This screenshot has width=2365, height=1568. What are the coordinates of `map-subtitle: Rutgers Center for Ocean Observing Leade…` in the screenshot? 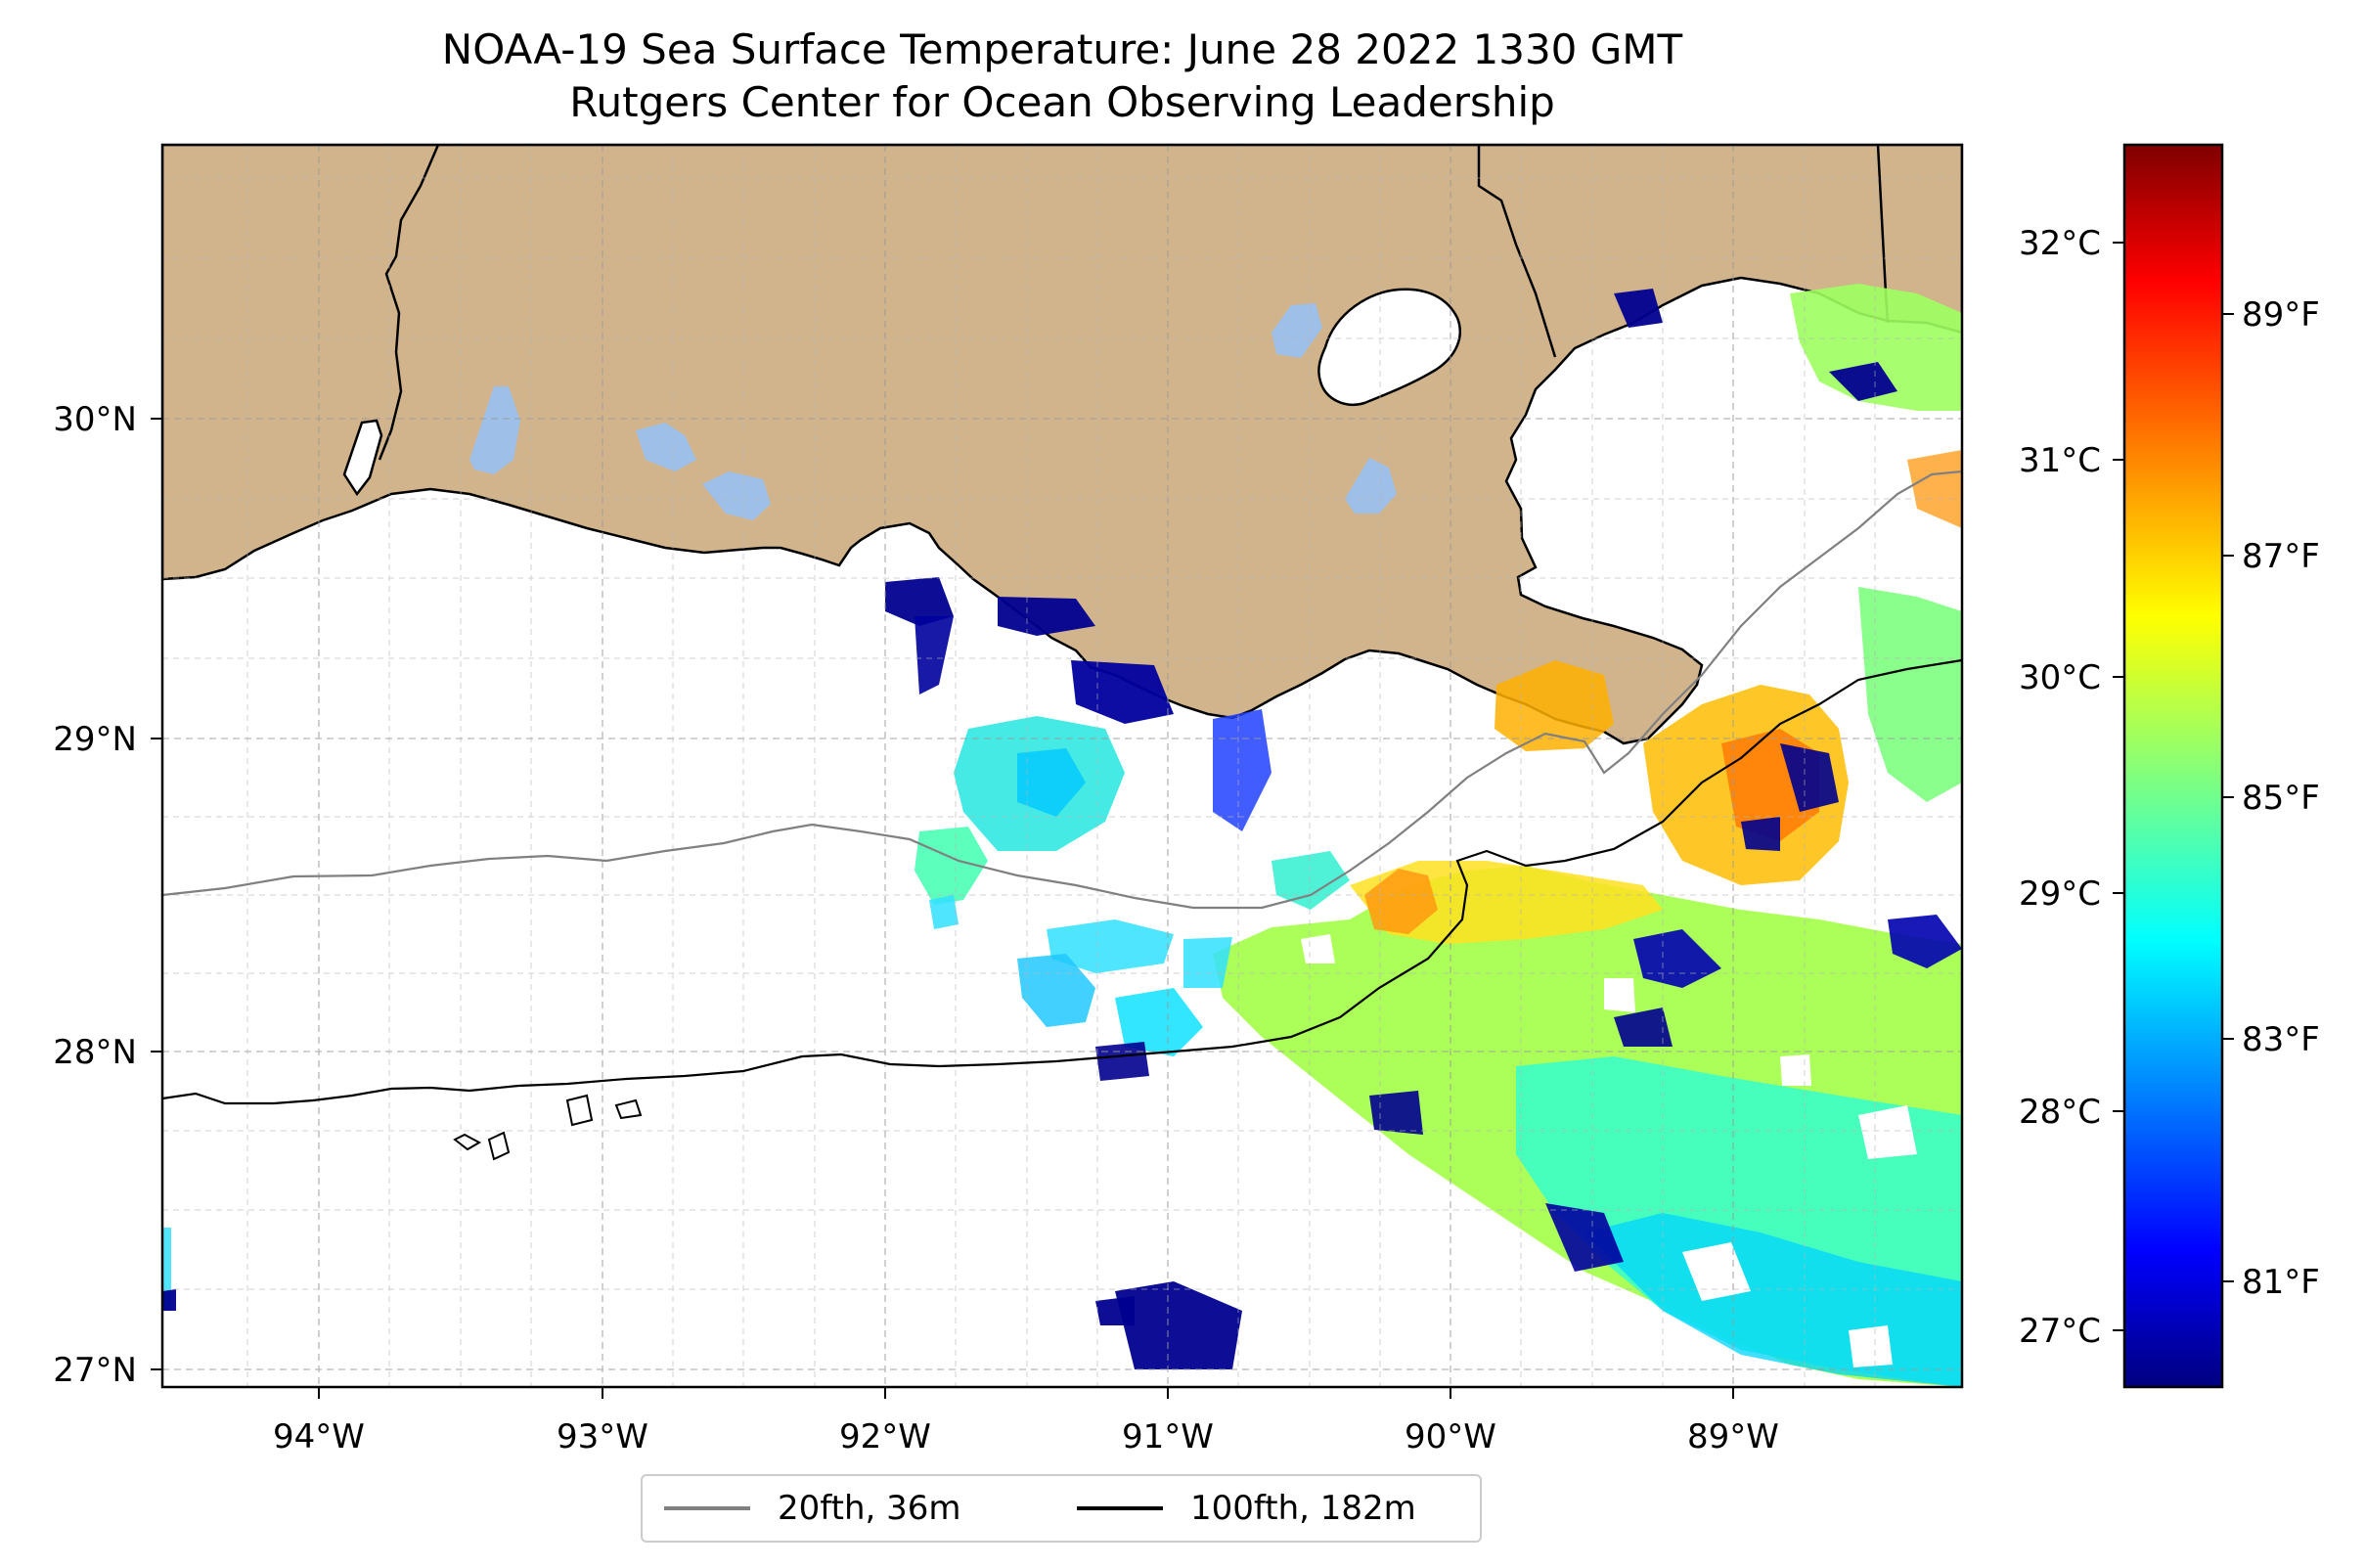 It's located at (1062, 102).